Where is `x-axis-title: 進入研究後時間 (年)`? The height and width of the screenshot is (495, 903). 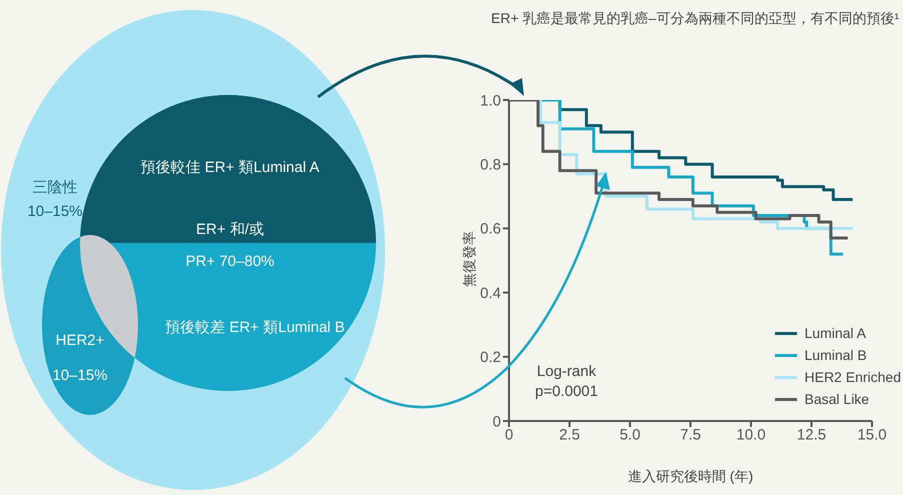
x-axis-title: 進入研究後時間 (年) is located at coordinates (691, 476).